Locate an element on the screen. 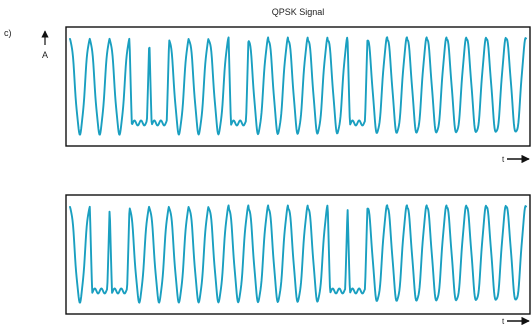  top-time-label: t is located at coordinates (503, 159).